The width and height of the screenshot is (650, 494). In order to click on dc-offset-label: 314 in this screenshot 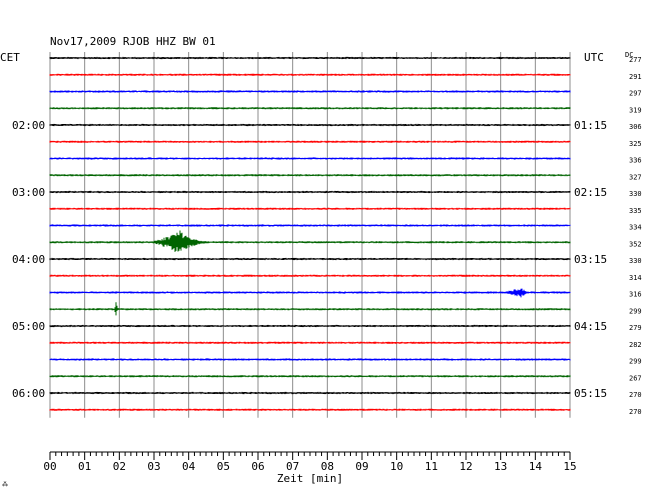, I will do `click(635, 278)`.